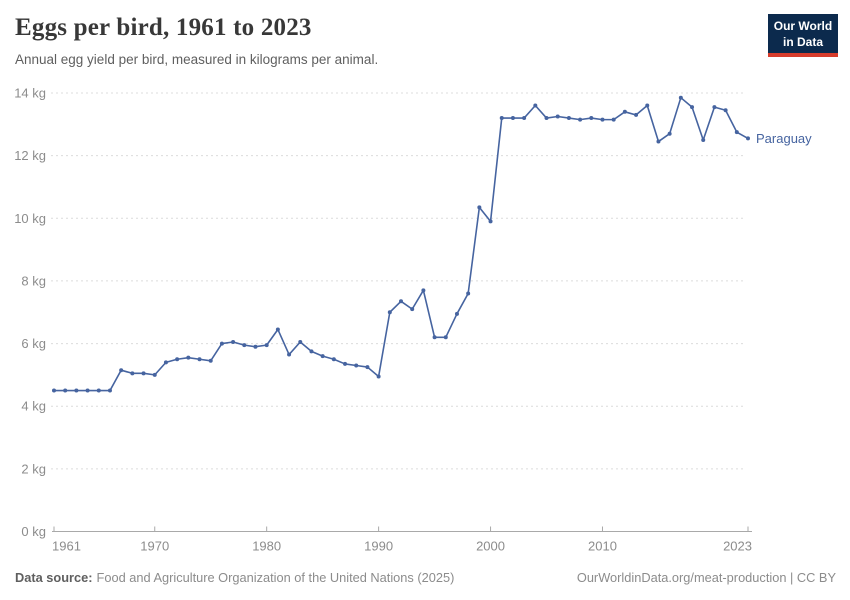 The height and width of the screenshot is (600, 850). Describe the element at coordinates (33, 343) in the screenshot. I see `y-axis-tick-label: 6 kg` at that location.